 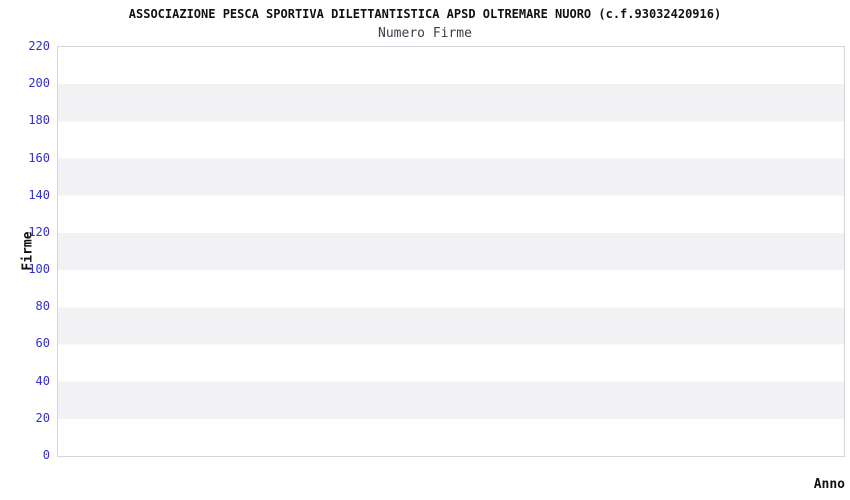 What do you see at coordinates (42, 380) in the screenshot?
I see `y-tick-label-40: 40` at bounding box center [42, 380].